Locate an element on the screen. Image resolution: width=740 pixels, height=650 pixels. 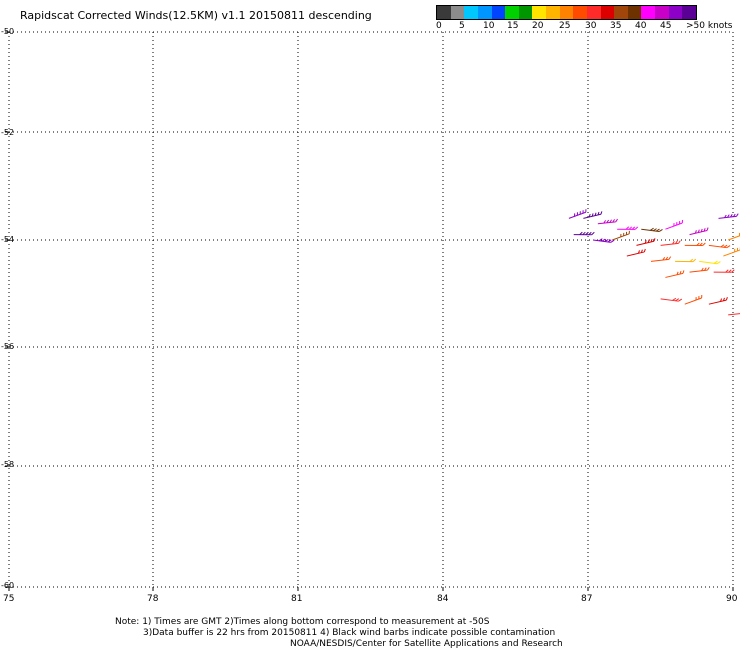
cb-tick: >50 knots is located at coordinates (709, 26).